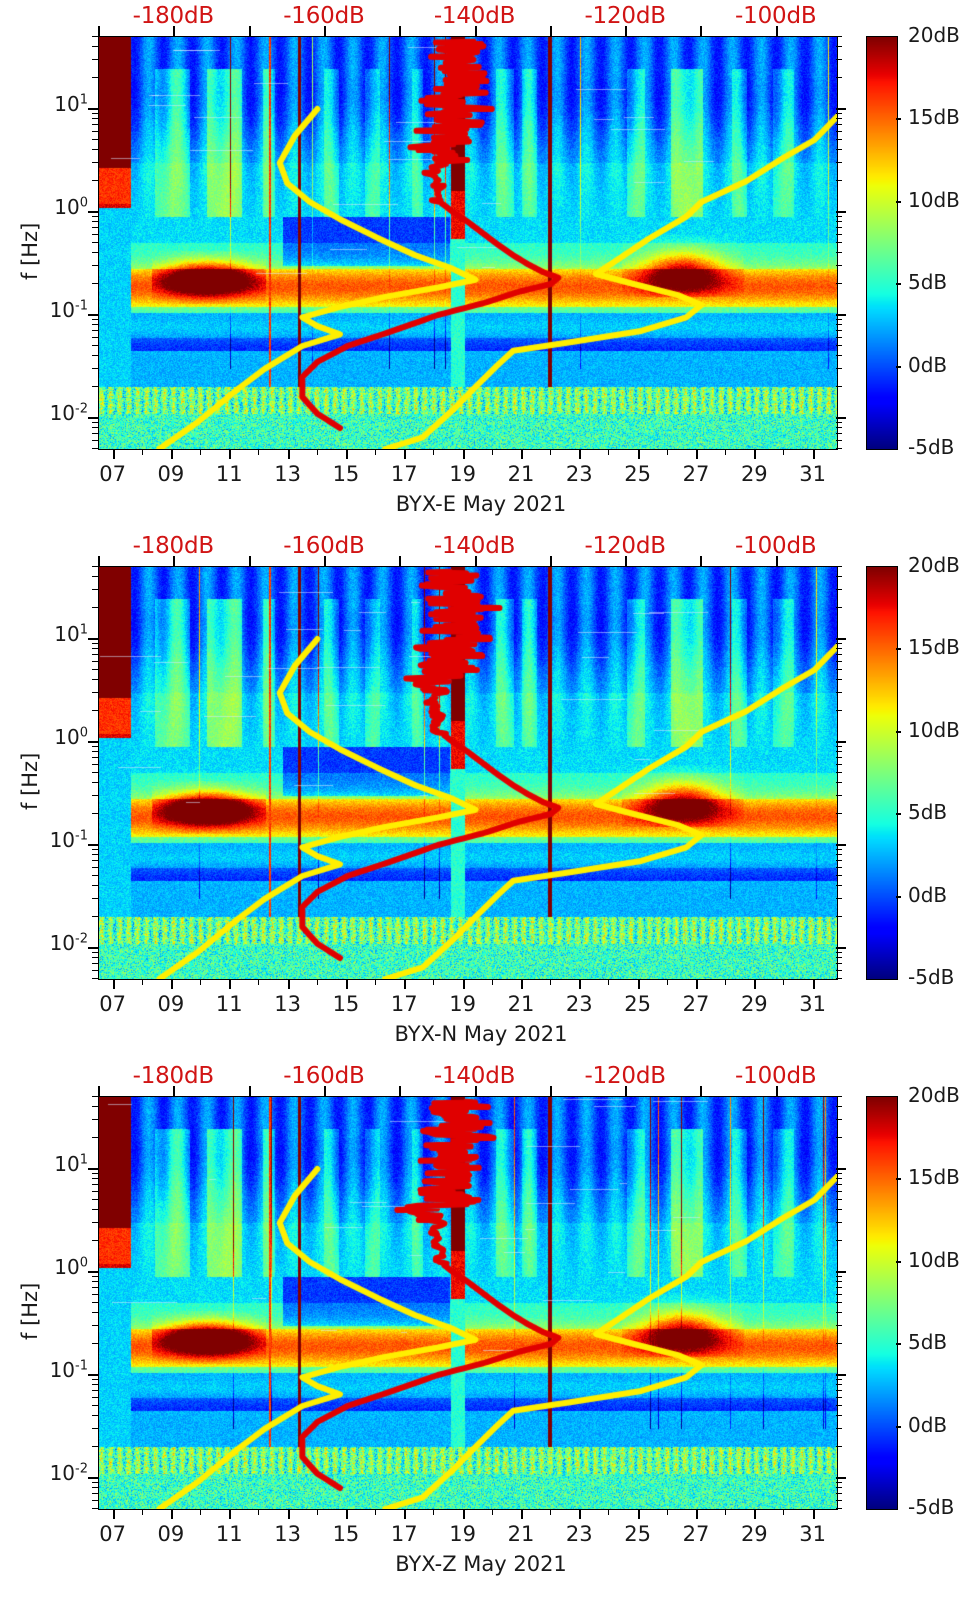 This screenshot has height=1599, width=962. What do you see at coordinates (229, 474) in the screenshot?
I see `x-axis-tick-label: 11` at bounding box center [229, 474].